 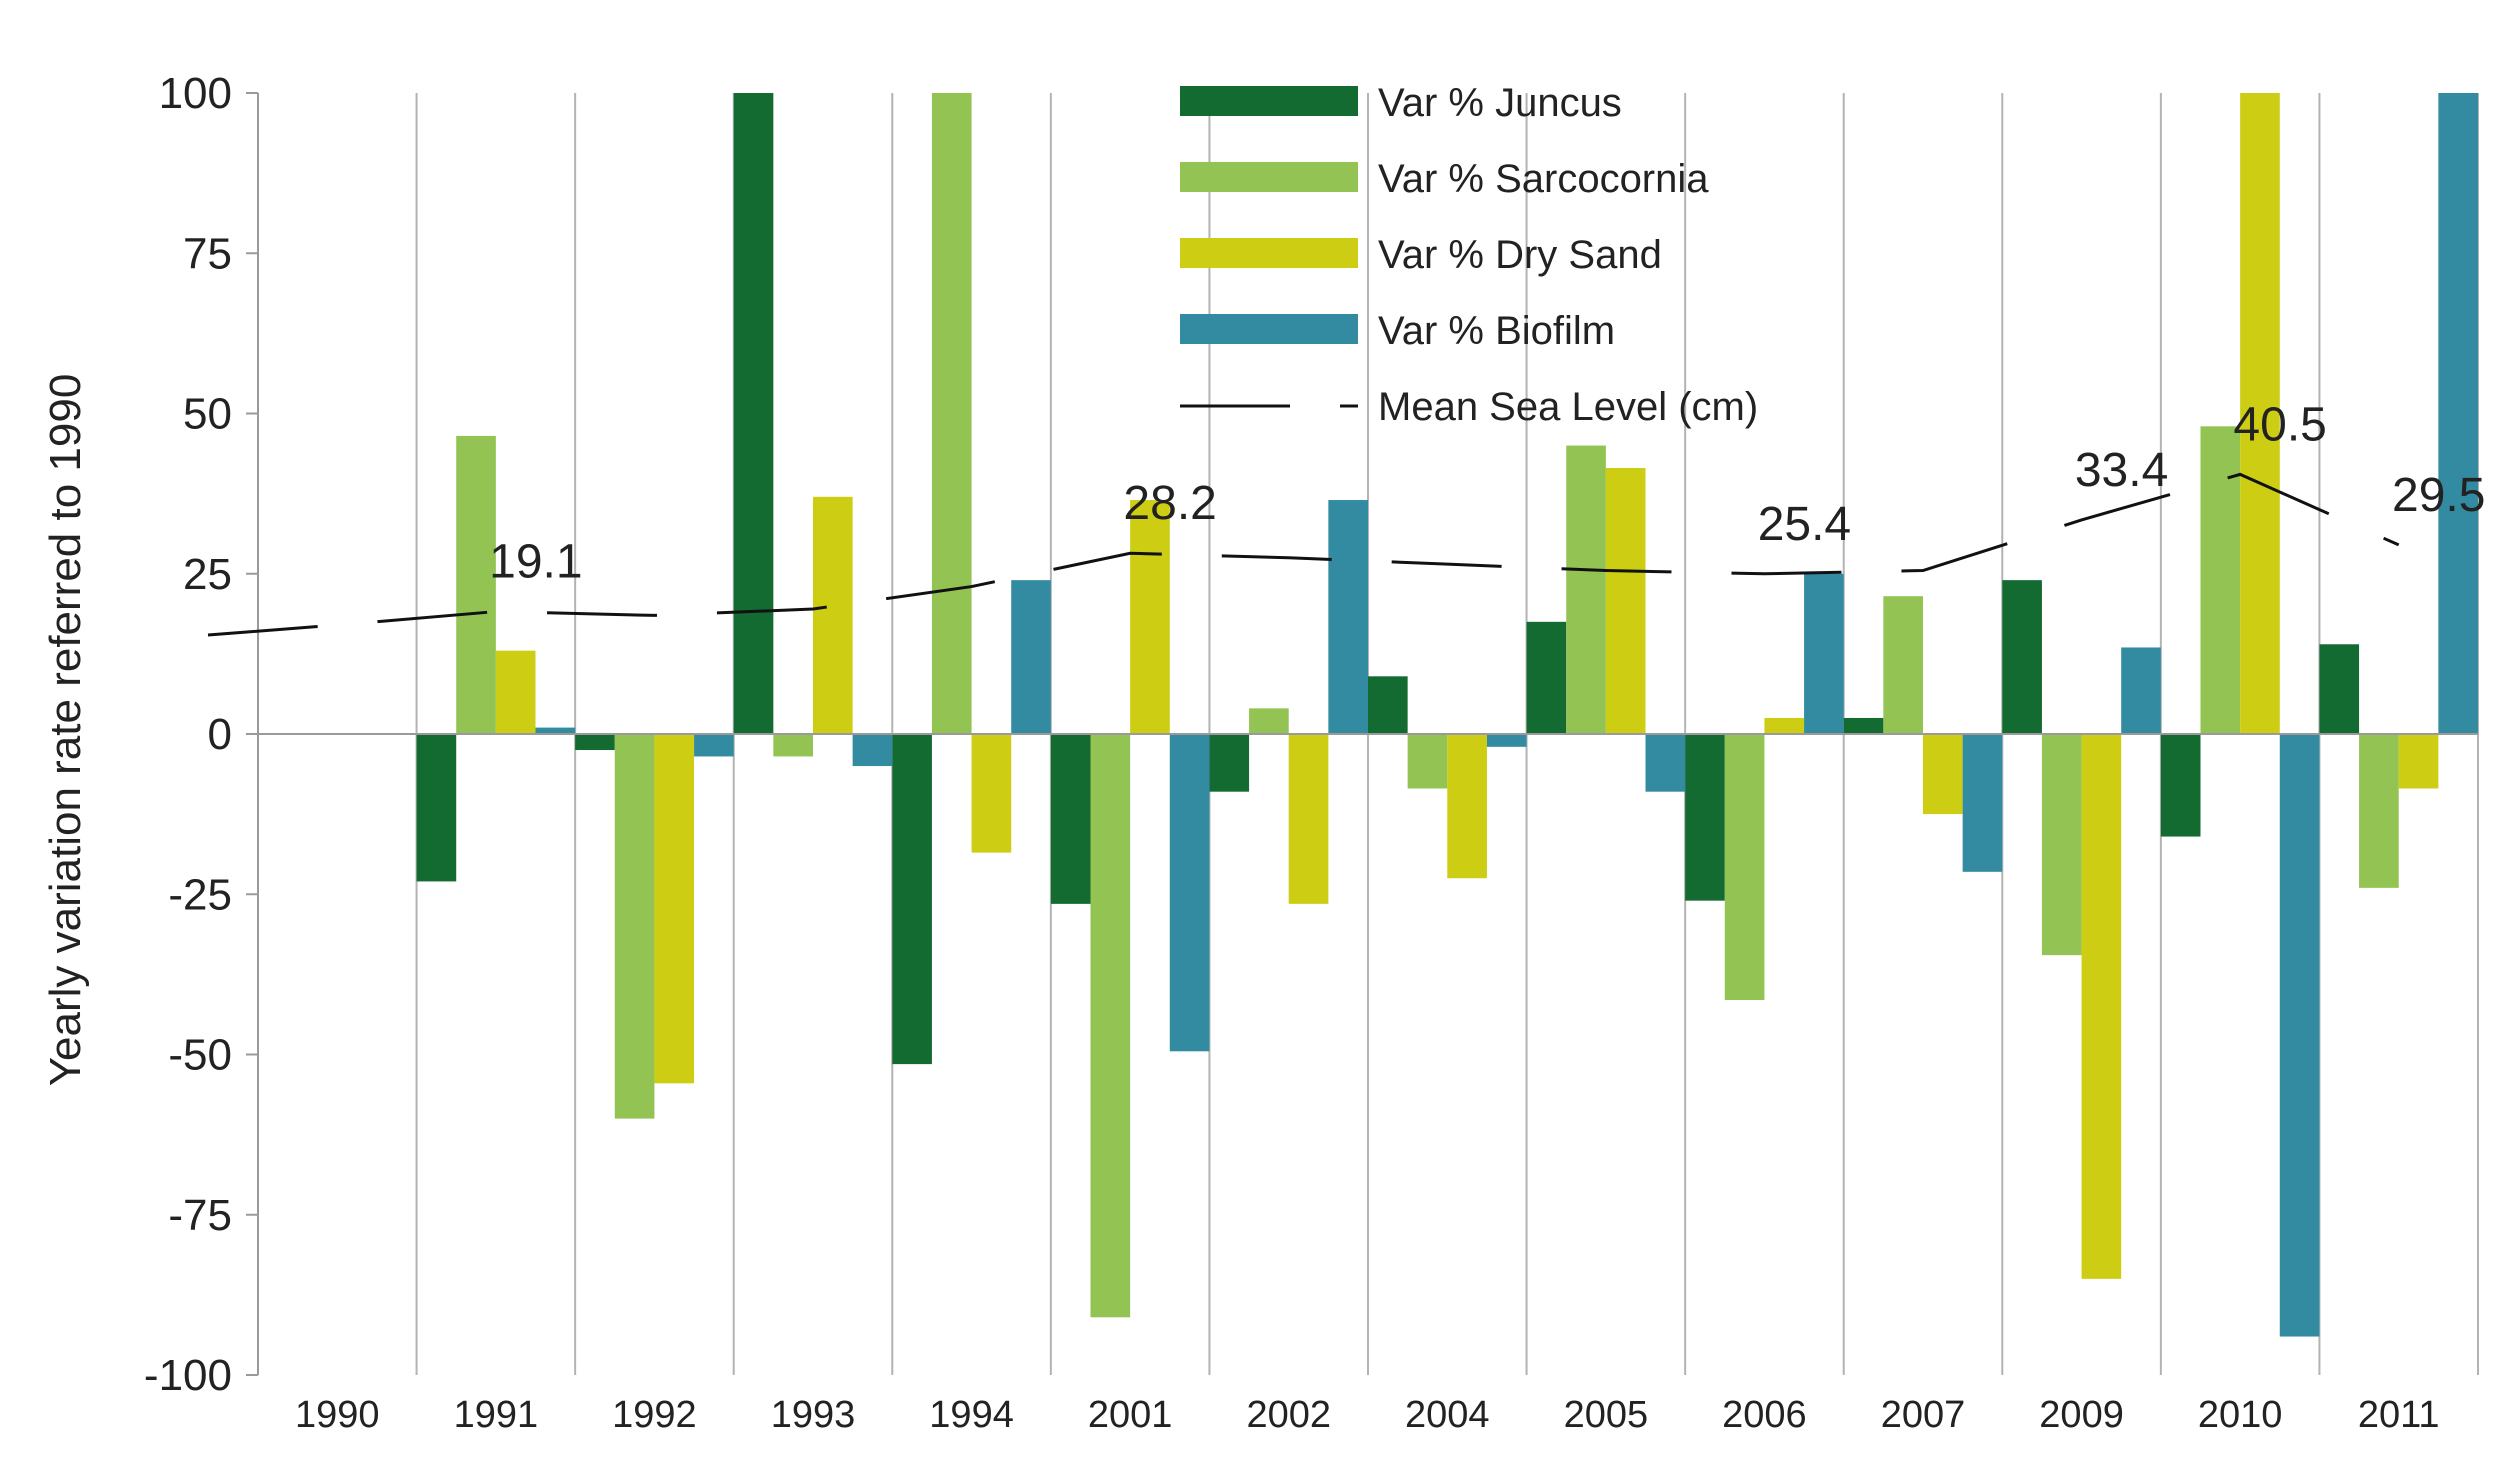 What do you see at coordinates (1130, 1415) in the screenshot?
I see `x-tick-label: 2001` at bounding box center [1130, 1415].